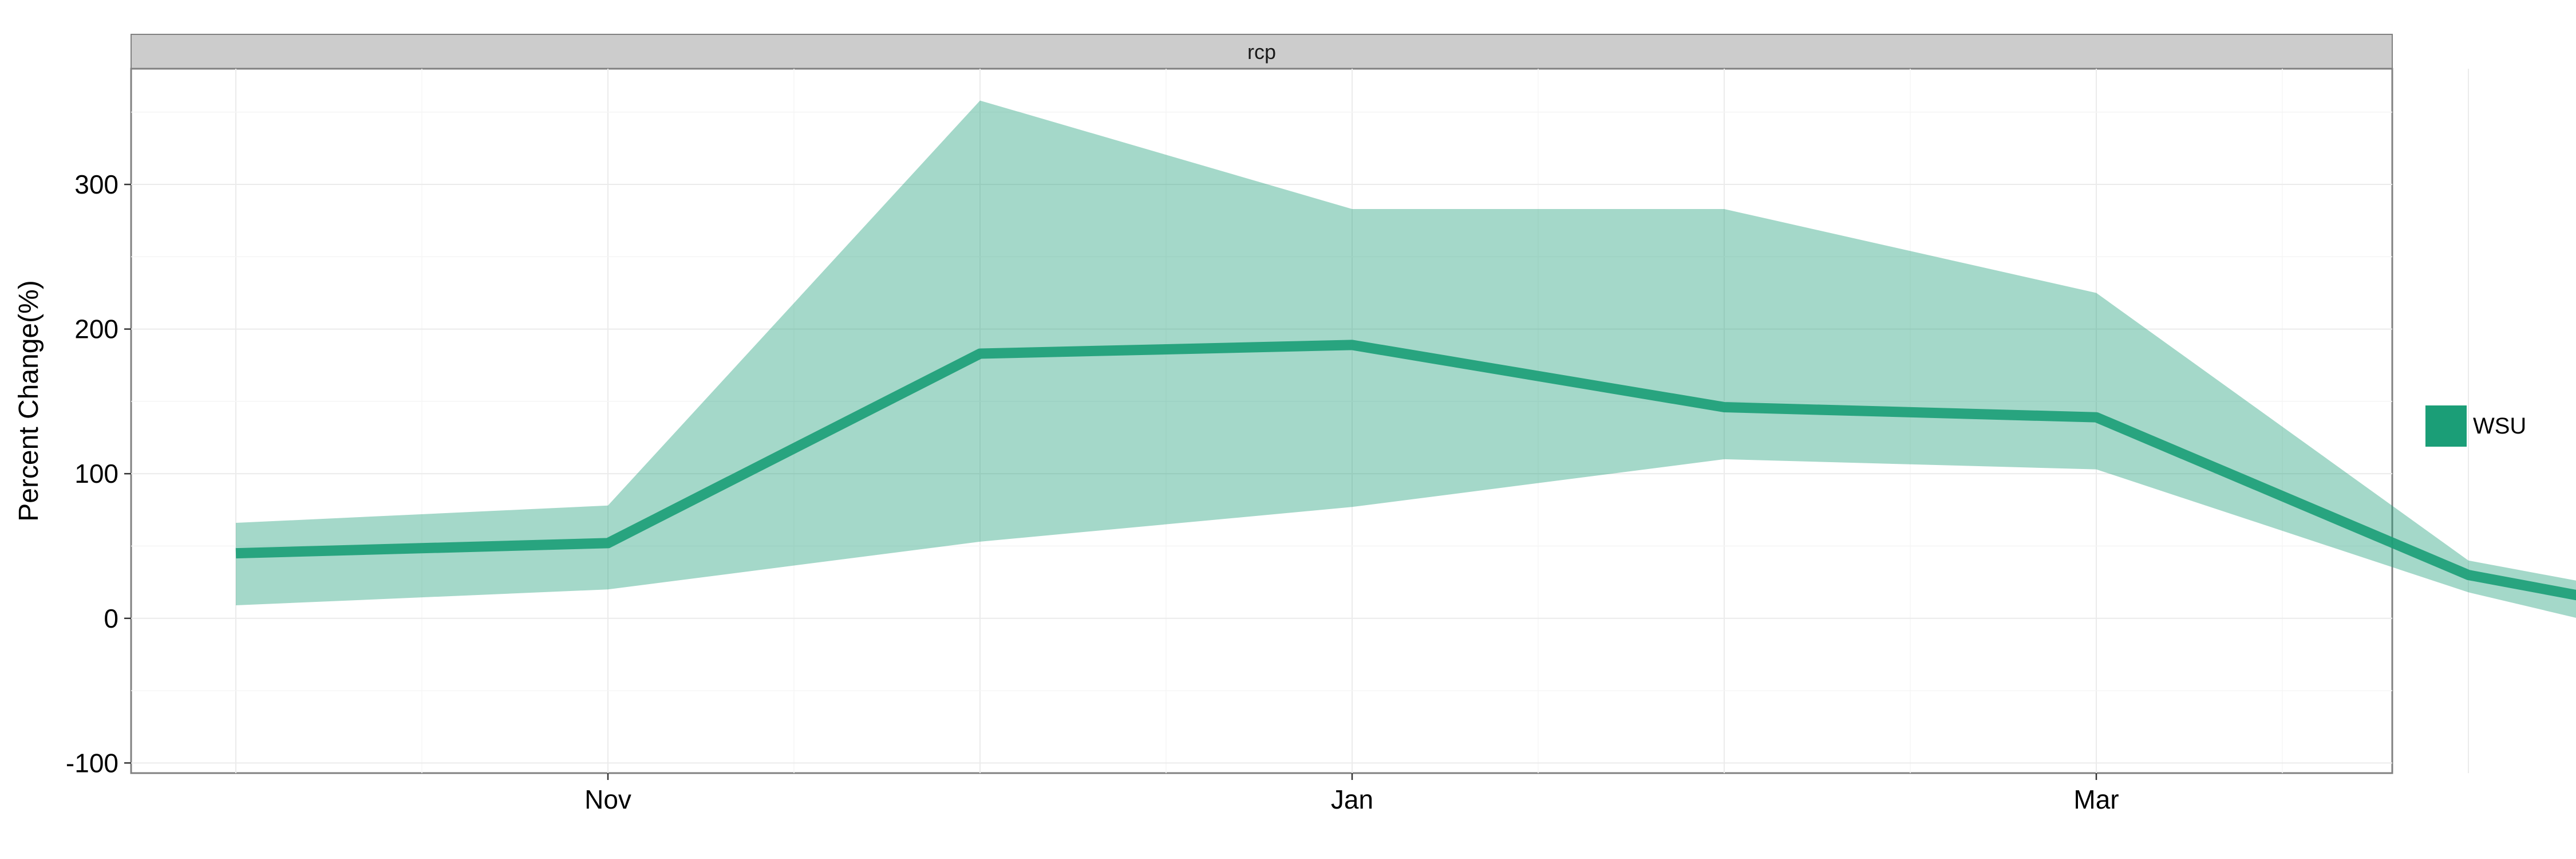 Image resolution: width=2576 pixels, height=859 pixels. I want to click on facet-strip, so click(1262, 51).